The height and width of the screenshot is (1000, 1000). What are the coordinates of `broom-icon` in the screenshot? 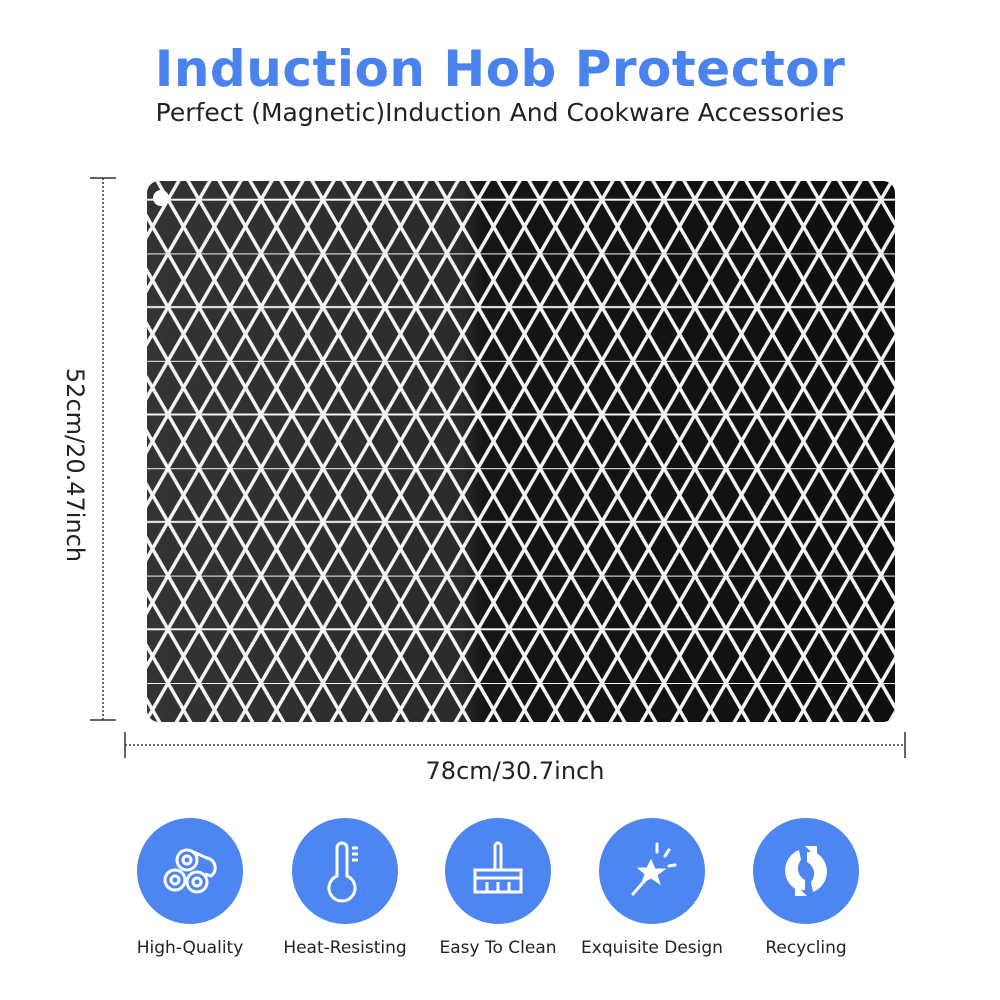 It's located at (498, 867).